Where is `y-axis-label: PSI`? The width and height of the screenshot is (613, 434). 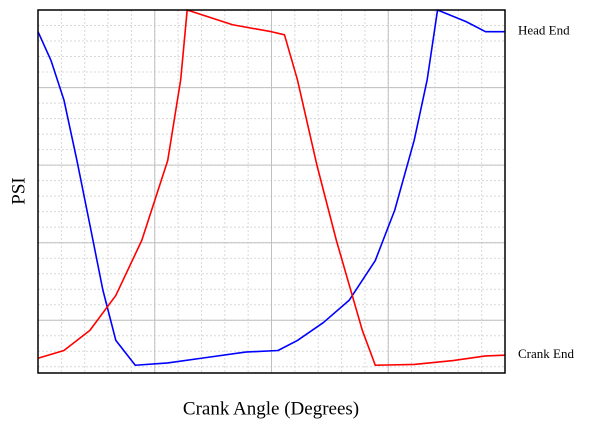 y-axis-label: PSI is located at coordinates (18, 190).